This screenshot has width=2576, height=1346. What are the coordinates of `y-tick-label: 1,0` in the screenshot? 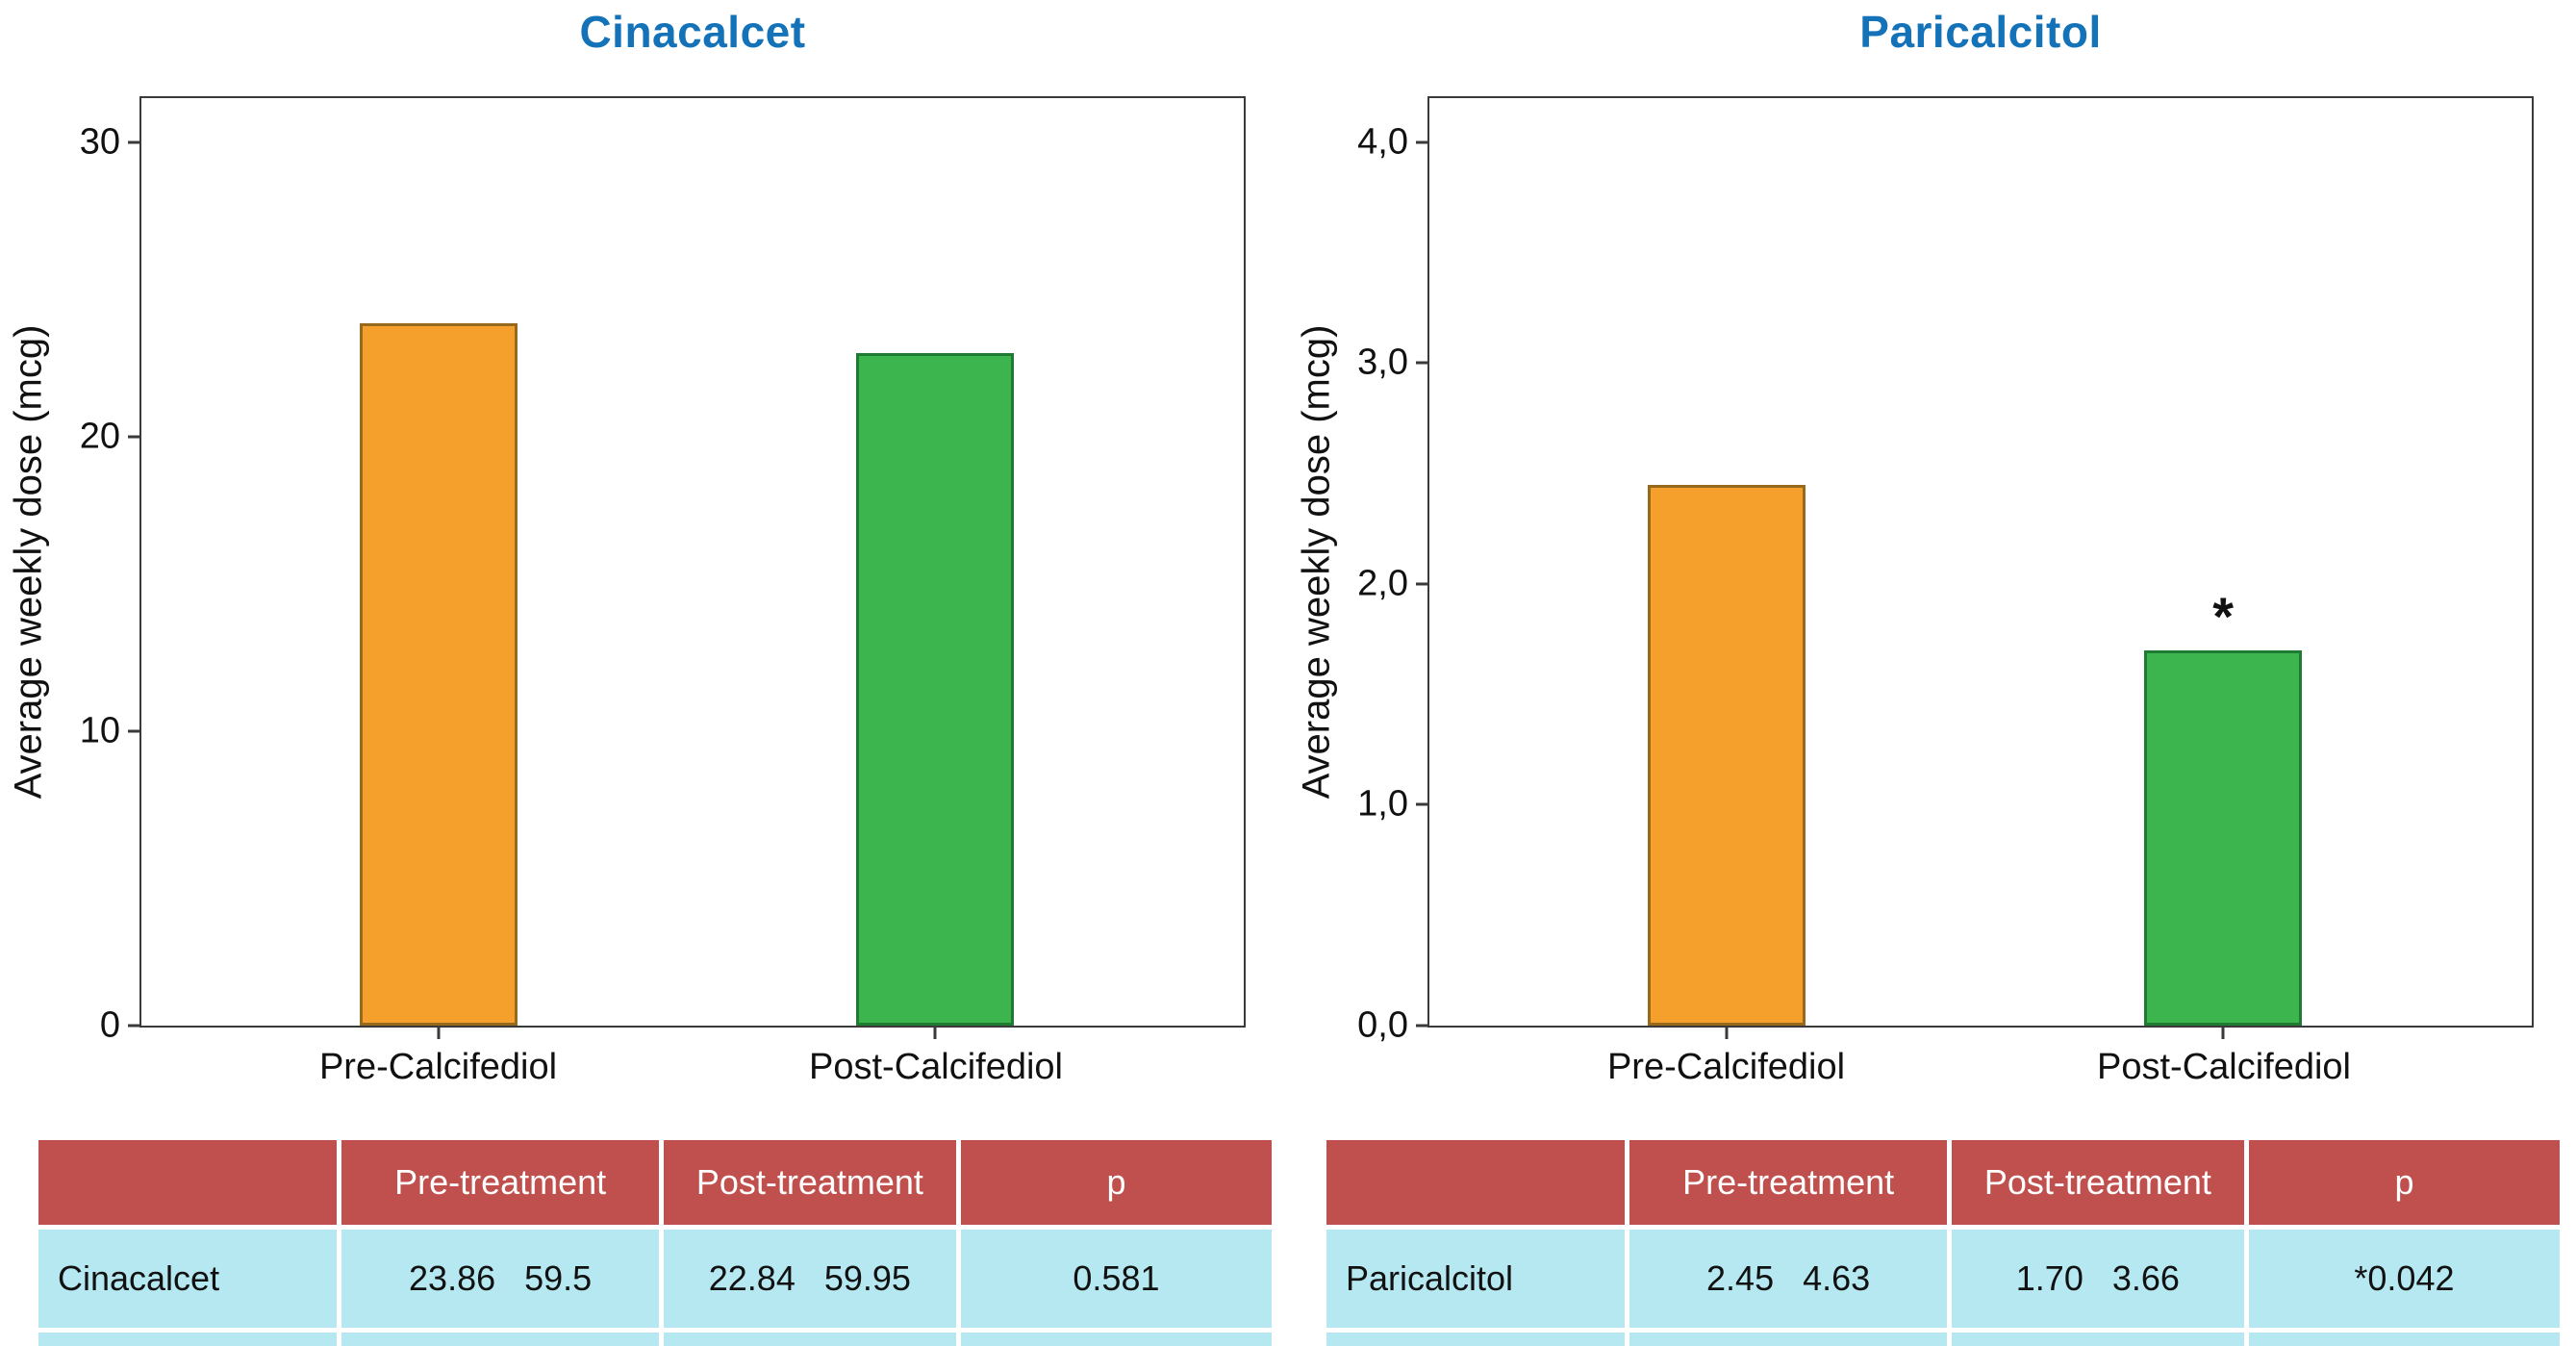 It's located at (1382, 804).